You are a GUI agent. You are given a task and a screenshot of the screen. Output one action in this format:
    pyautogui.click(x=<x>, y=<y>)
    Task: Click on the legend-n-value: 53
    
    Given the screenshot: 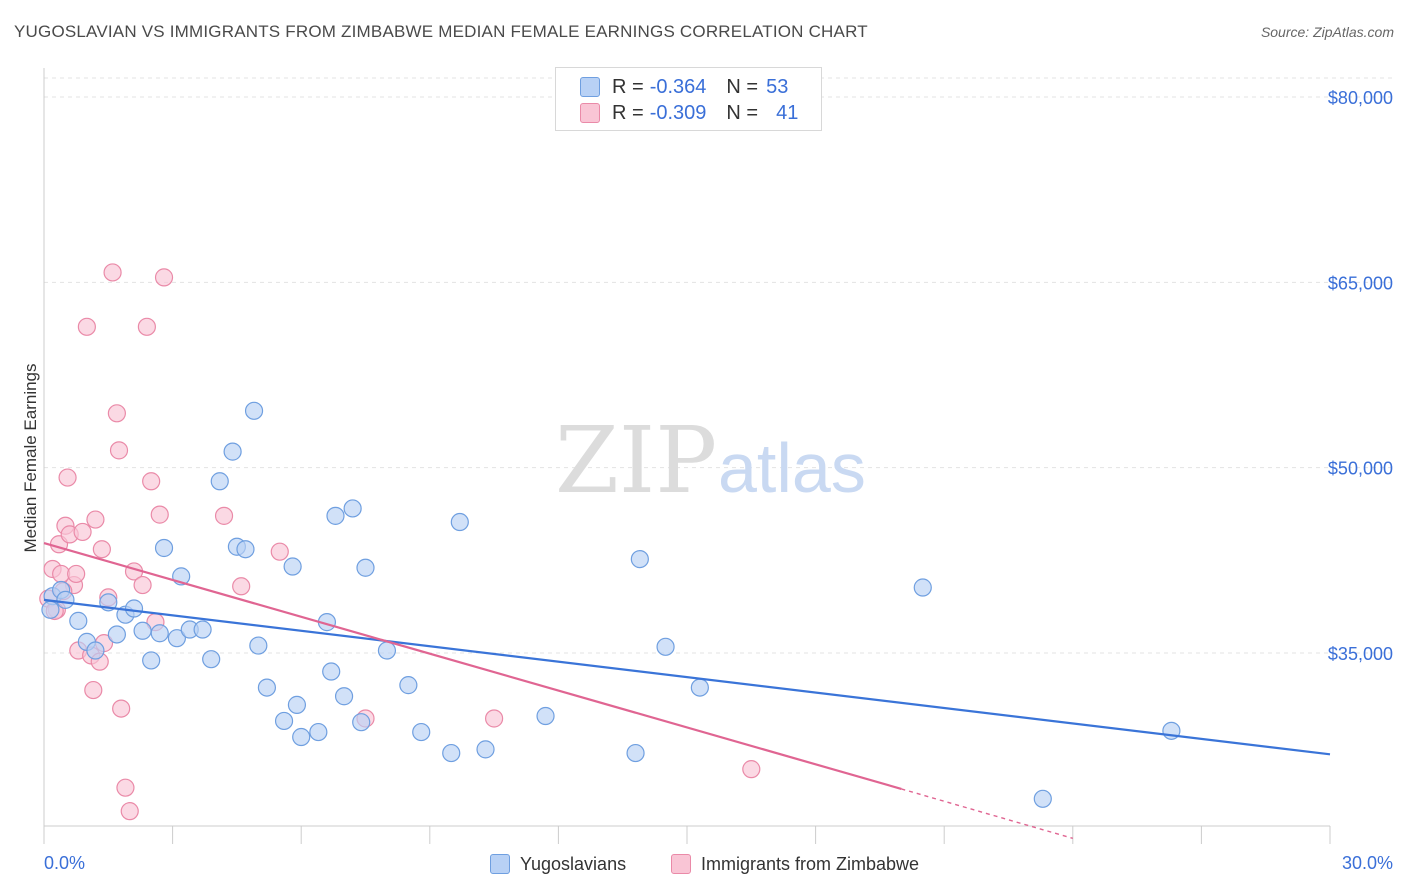 What is the action you would take?
    pyautogui.click(x=777, y=86)
    